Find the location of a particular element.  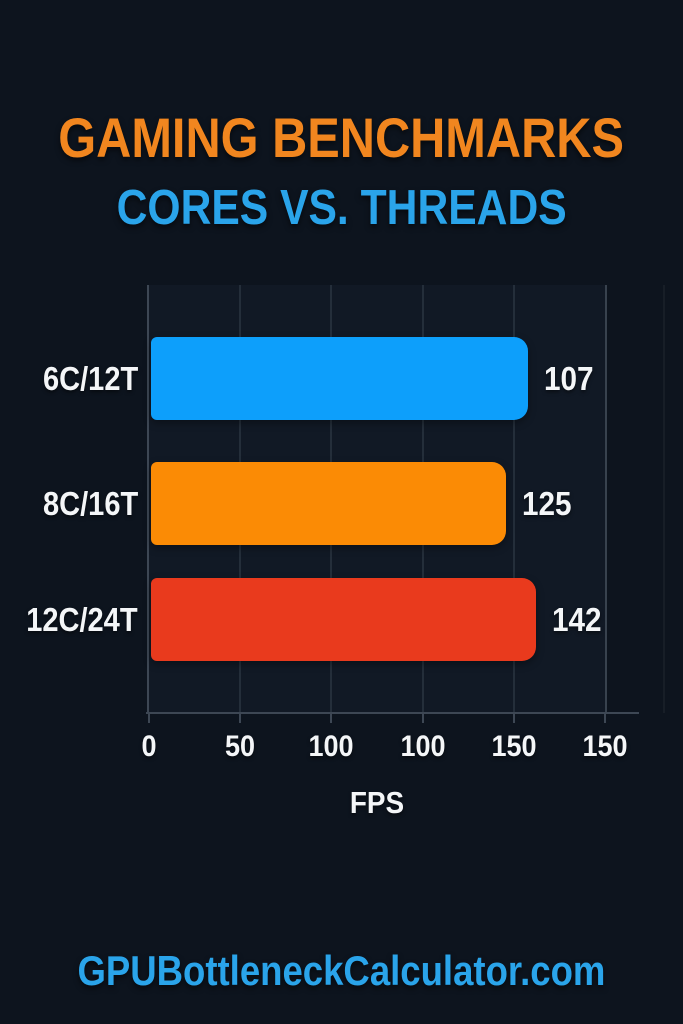

gridline is located at coordinates (513, 499).